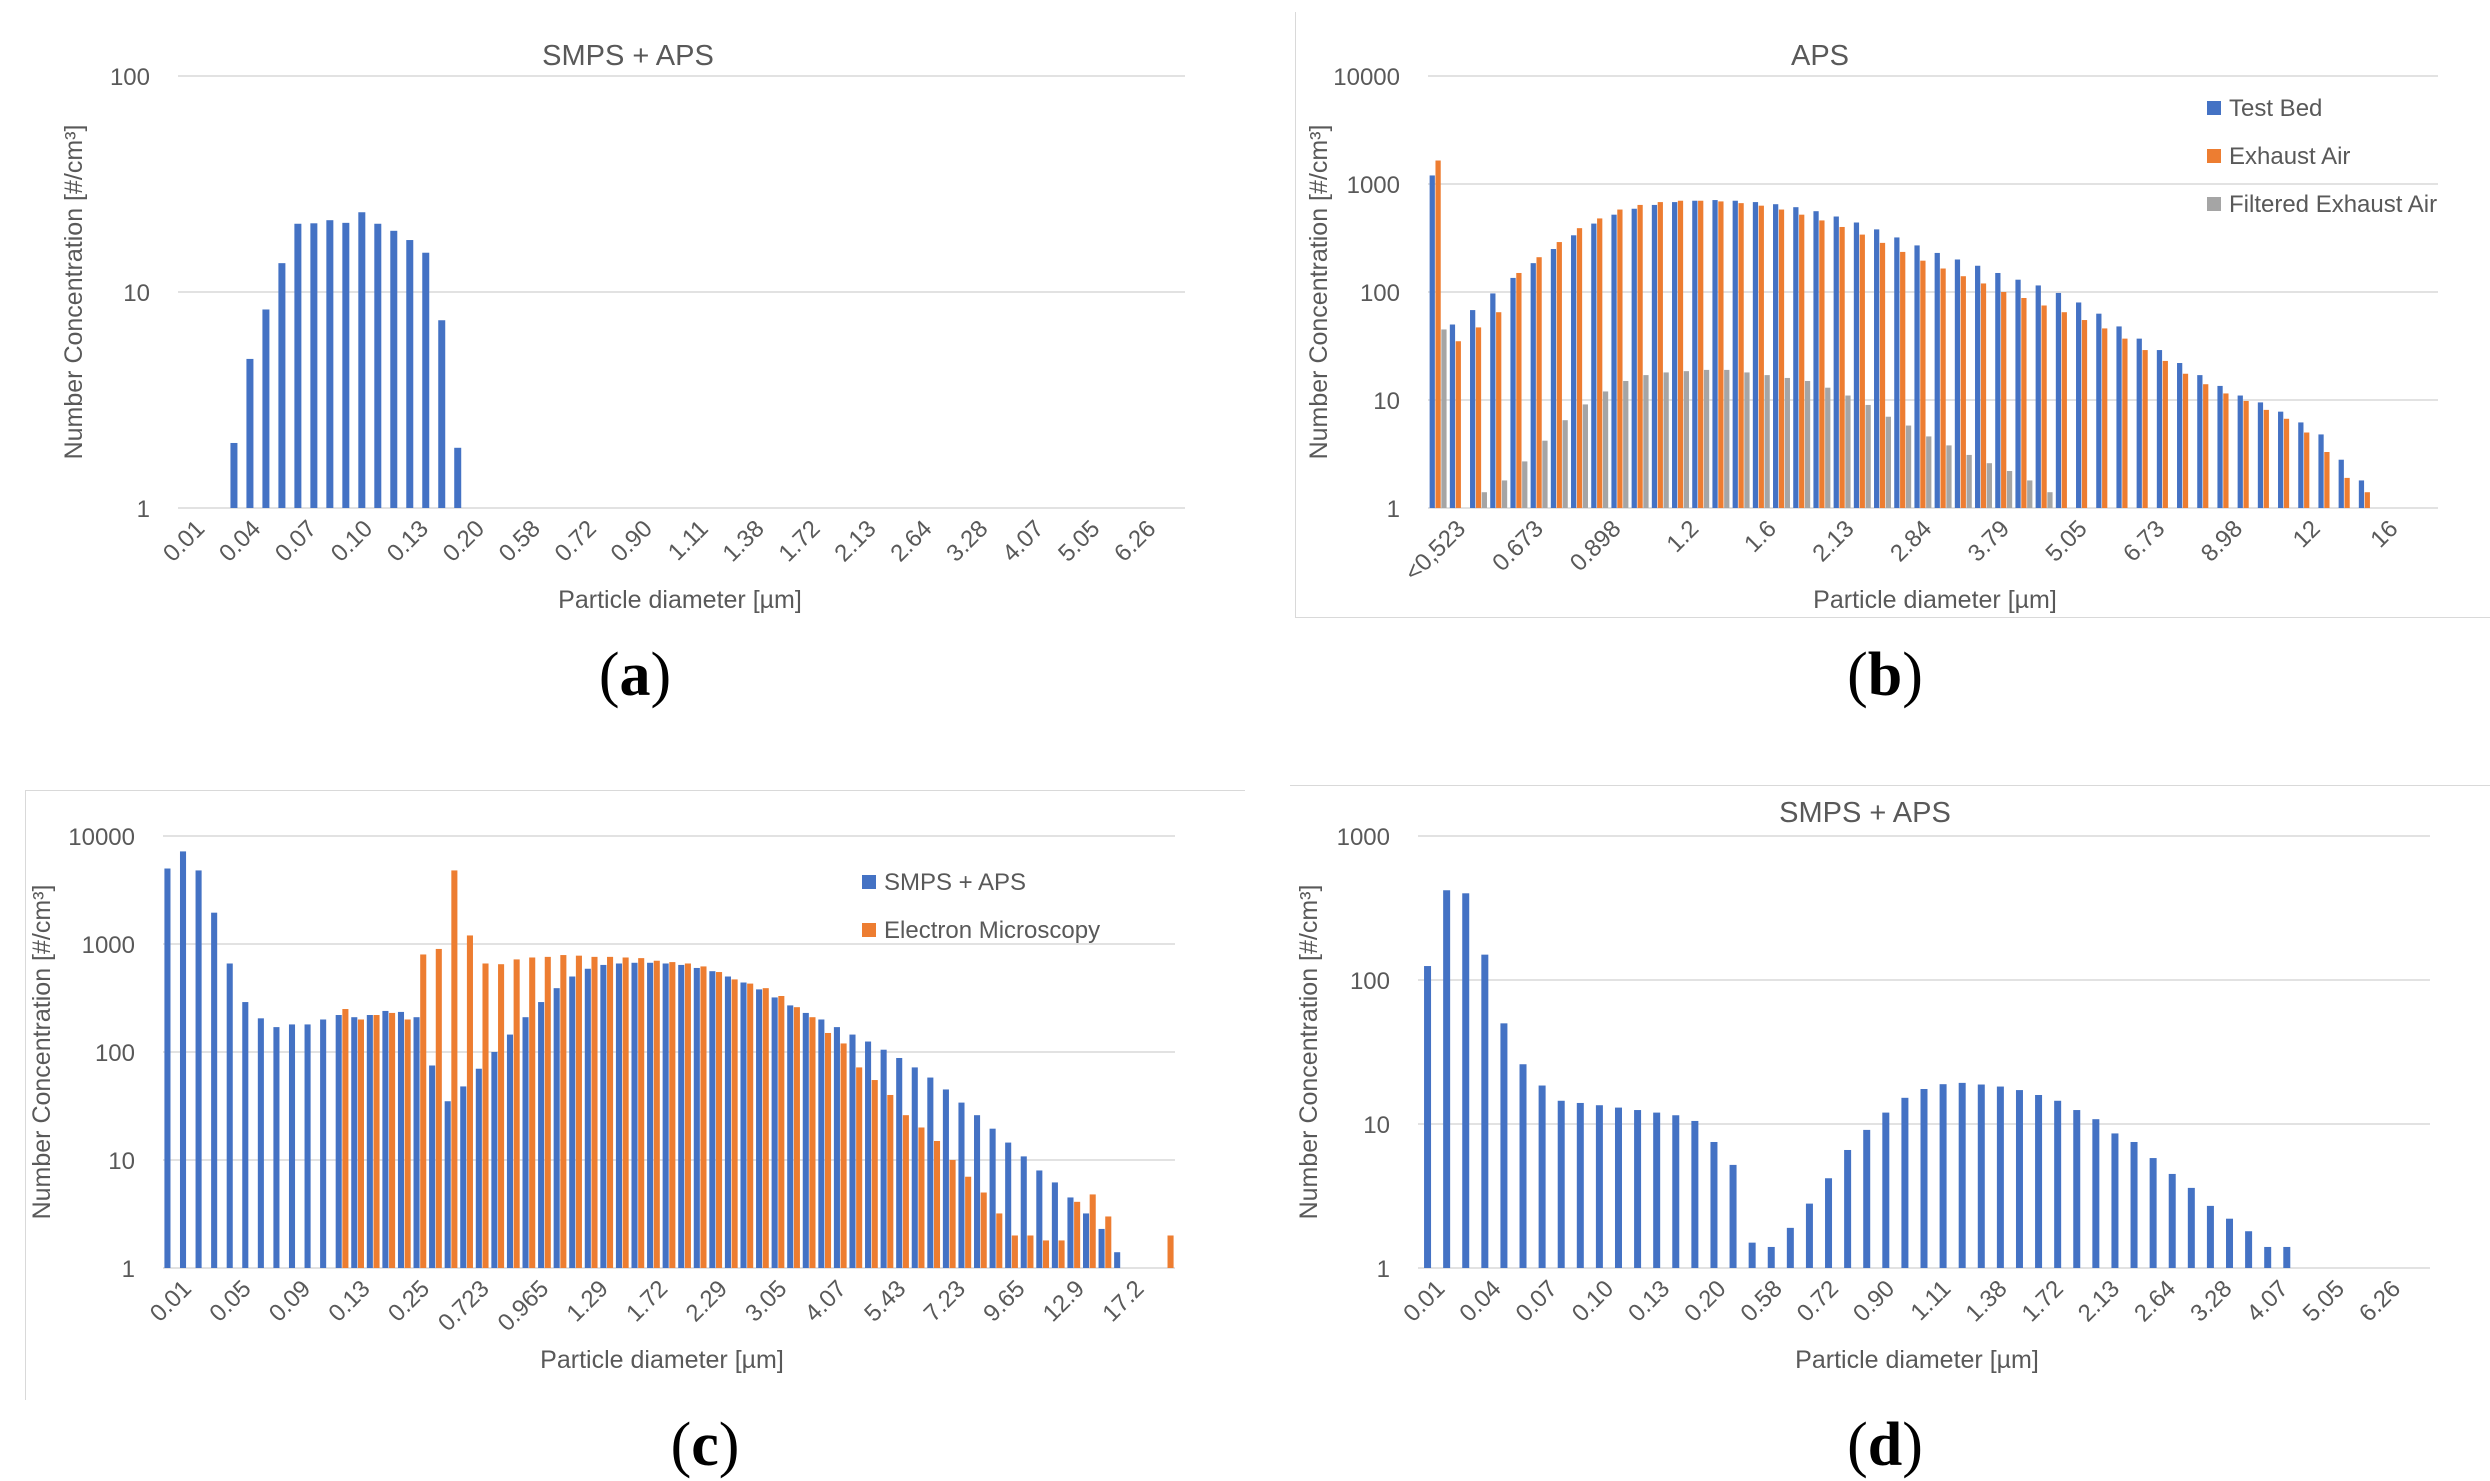 The image size is (2490, 1481). What do you see at coordinates (1986, 1301) in the screenshot?
I see `x-tick-label: 1.38` at bounding box center [1986, 1301].